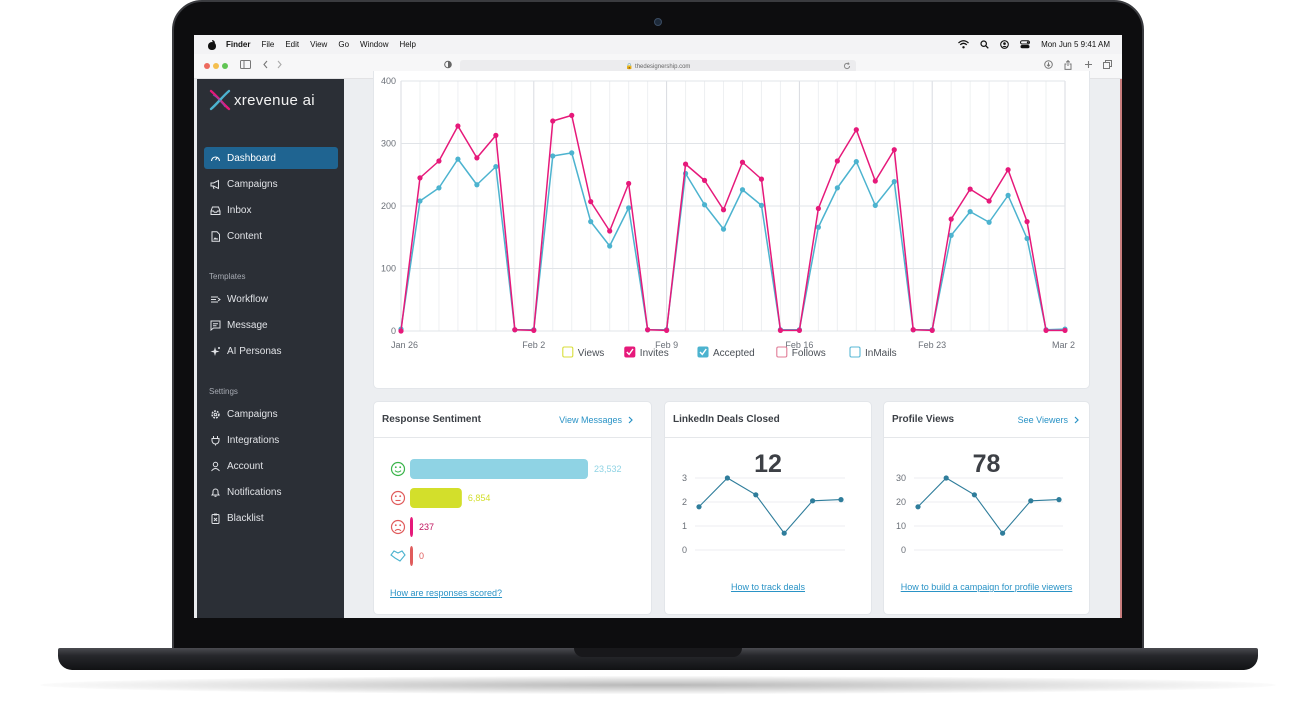  I want to click on track-deals-link: How to track deals, so click(768, 587).